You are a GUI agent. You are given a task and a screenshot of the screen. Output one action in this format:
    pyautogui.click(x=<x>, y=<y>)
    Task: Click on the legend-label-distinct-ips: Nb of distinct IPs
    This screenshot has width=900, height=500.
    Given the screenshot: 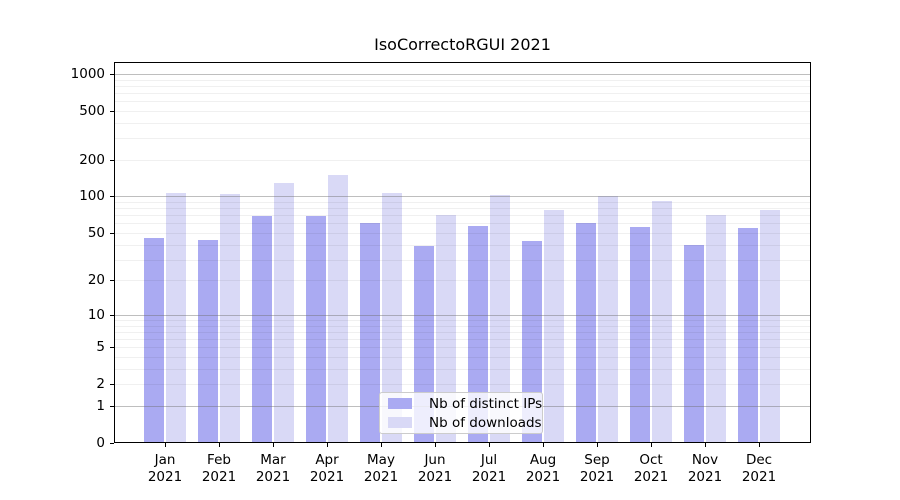 What is the action you would take?
    pyautogui.click(x=486, y=403)
    